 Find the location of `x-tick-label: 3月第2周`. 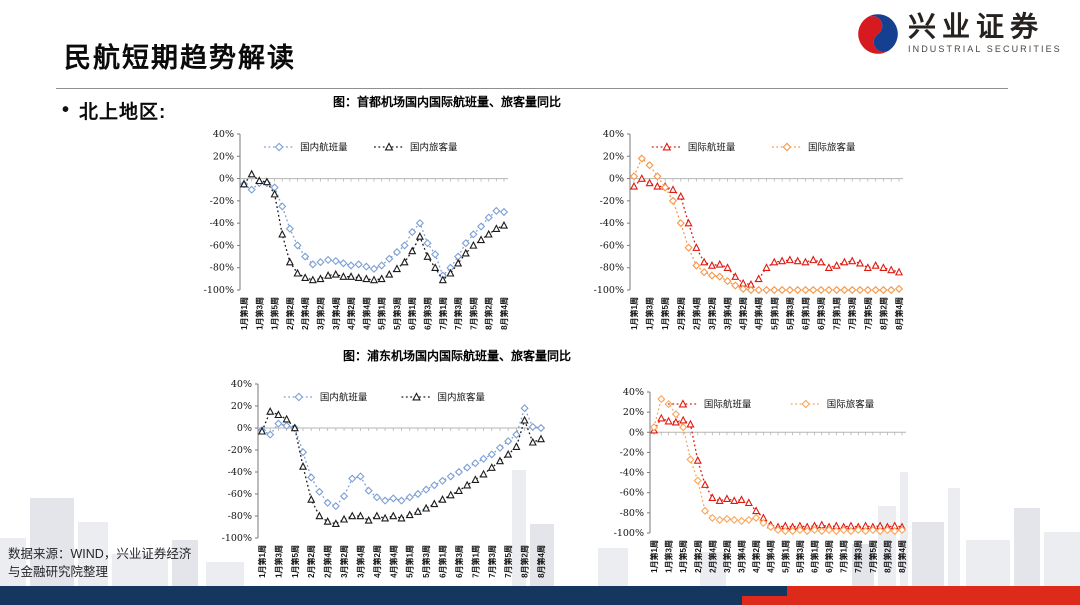

x-tick-label: 3月第2周 is located at coordinates (320, 313).